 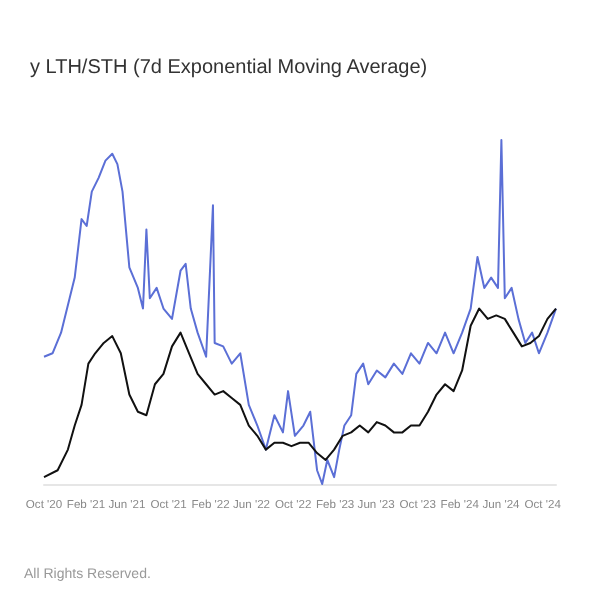 I want to click on chart-title: y LTH/STH (7d Exponential Moving Average), so click(x=229, y=68).